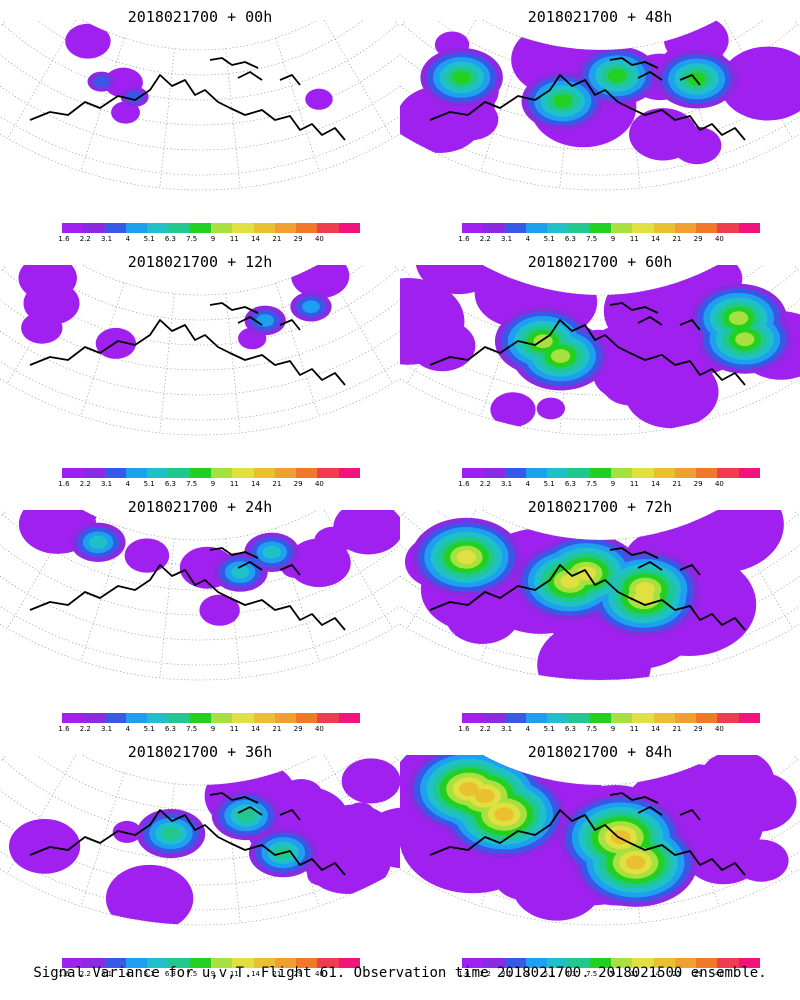  Describe the element at coordinates (207, 240) in the screenshot. I see `colorbar-labels: 1.6 2.2 3.1 4 5.1 6.3 7.5 9 11 14 21 29 40` at that location.